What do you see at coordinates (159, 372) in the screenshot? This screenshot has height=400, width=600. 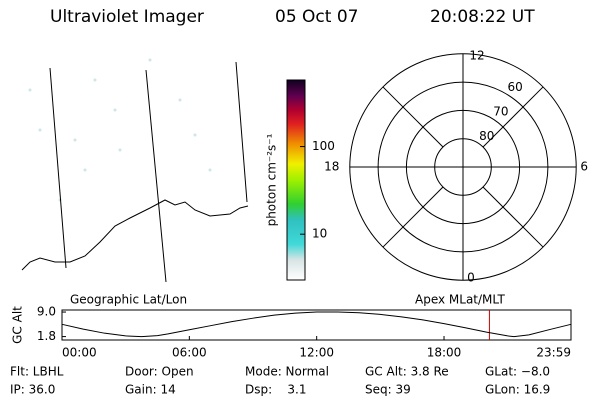 I see `status-field: Door: Open` at bounding box center [159, 372].